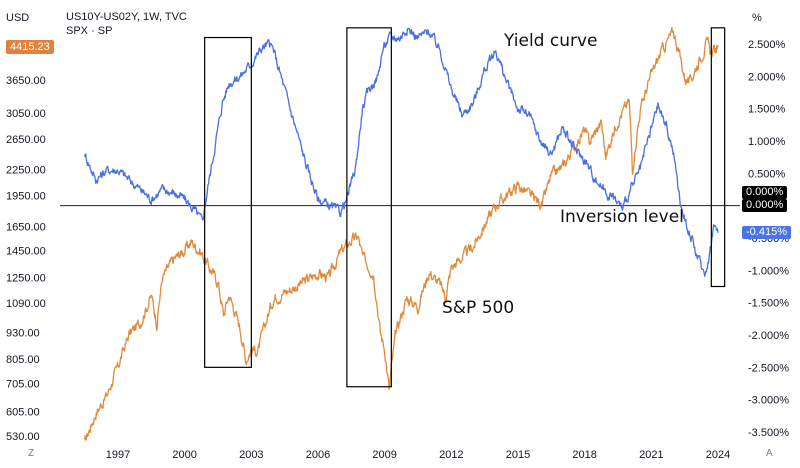  Describe the element at coordinates (768, 368) in the screenshot. I see `right-tick-label: -2.500%` at that location.